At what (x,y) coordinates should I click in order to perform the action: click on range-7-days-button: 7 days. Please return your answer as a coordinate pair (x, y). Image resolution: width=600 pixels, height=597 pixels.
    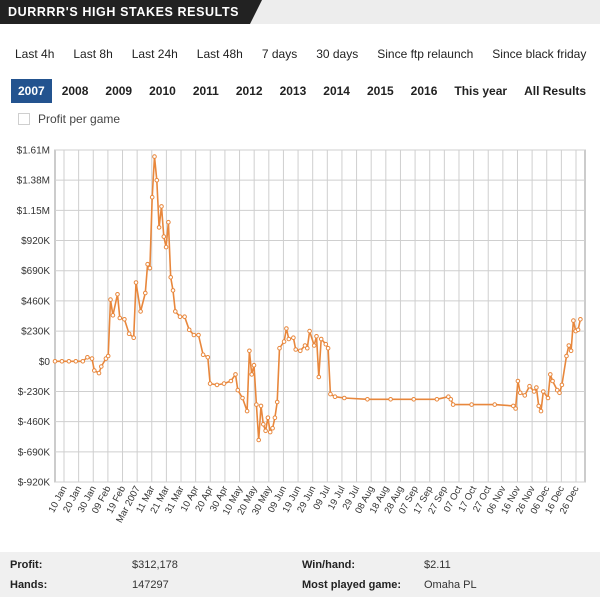
    Looking at the image, I should click on (279, 54).